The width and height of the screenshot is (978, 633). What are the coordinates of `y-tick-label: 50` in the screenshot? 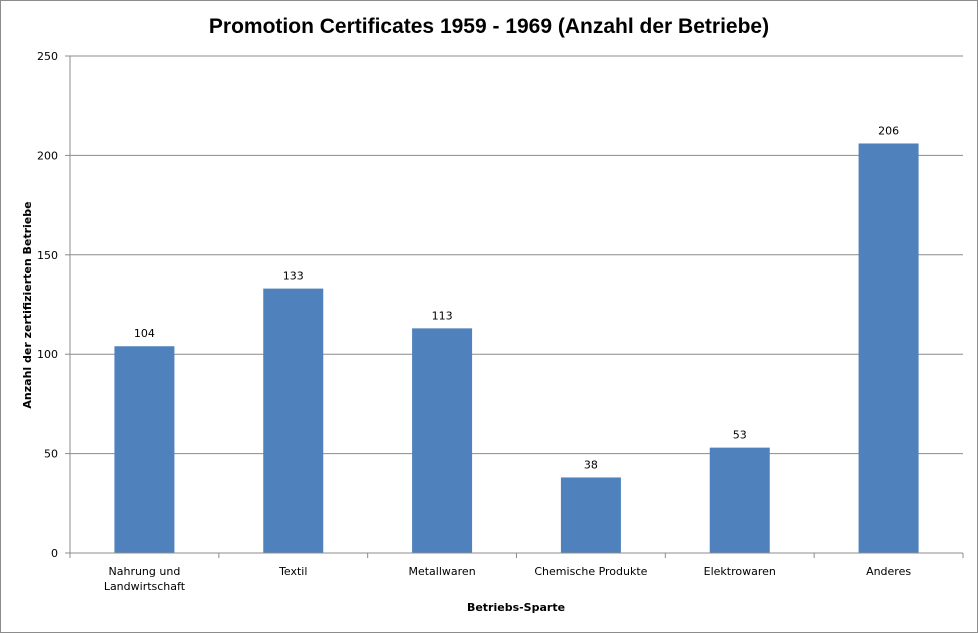 It's located at (51, 454).